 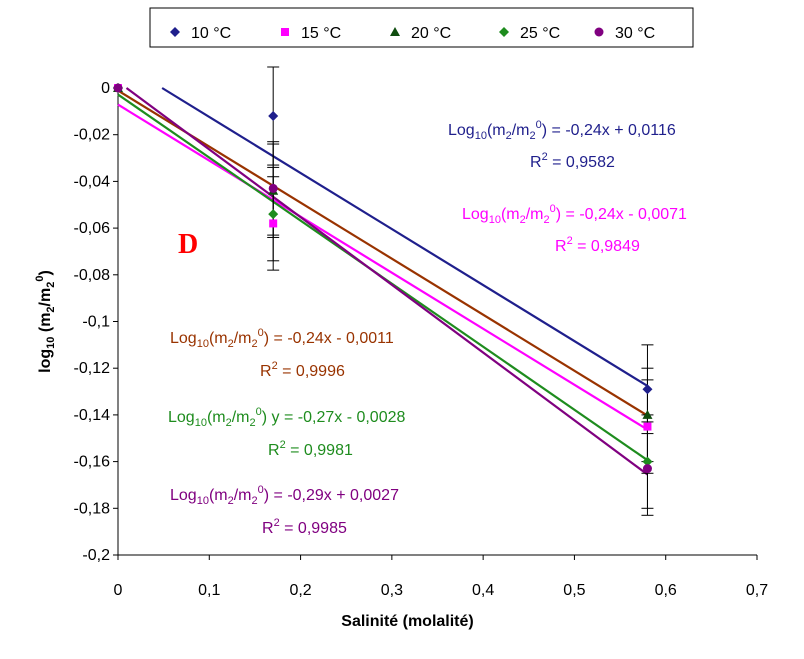 I want to click on y-tick-label: -0,1, so click(x=96, y=322).